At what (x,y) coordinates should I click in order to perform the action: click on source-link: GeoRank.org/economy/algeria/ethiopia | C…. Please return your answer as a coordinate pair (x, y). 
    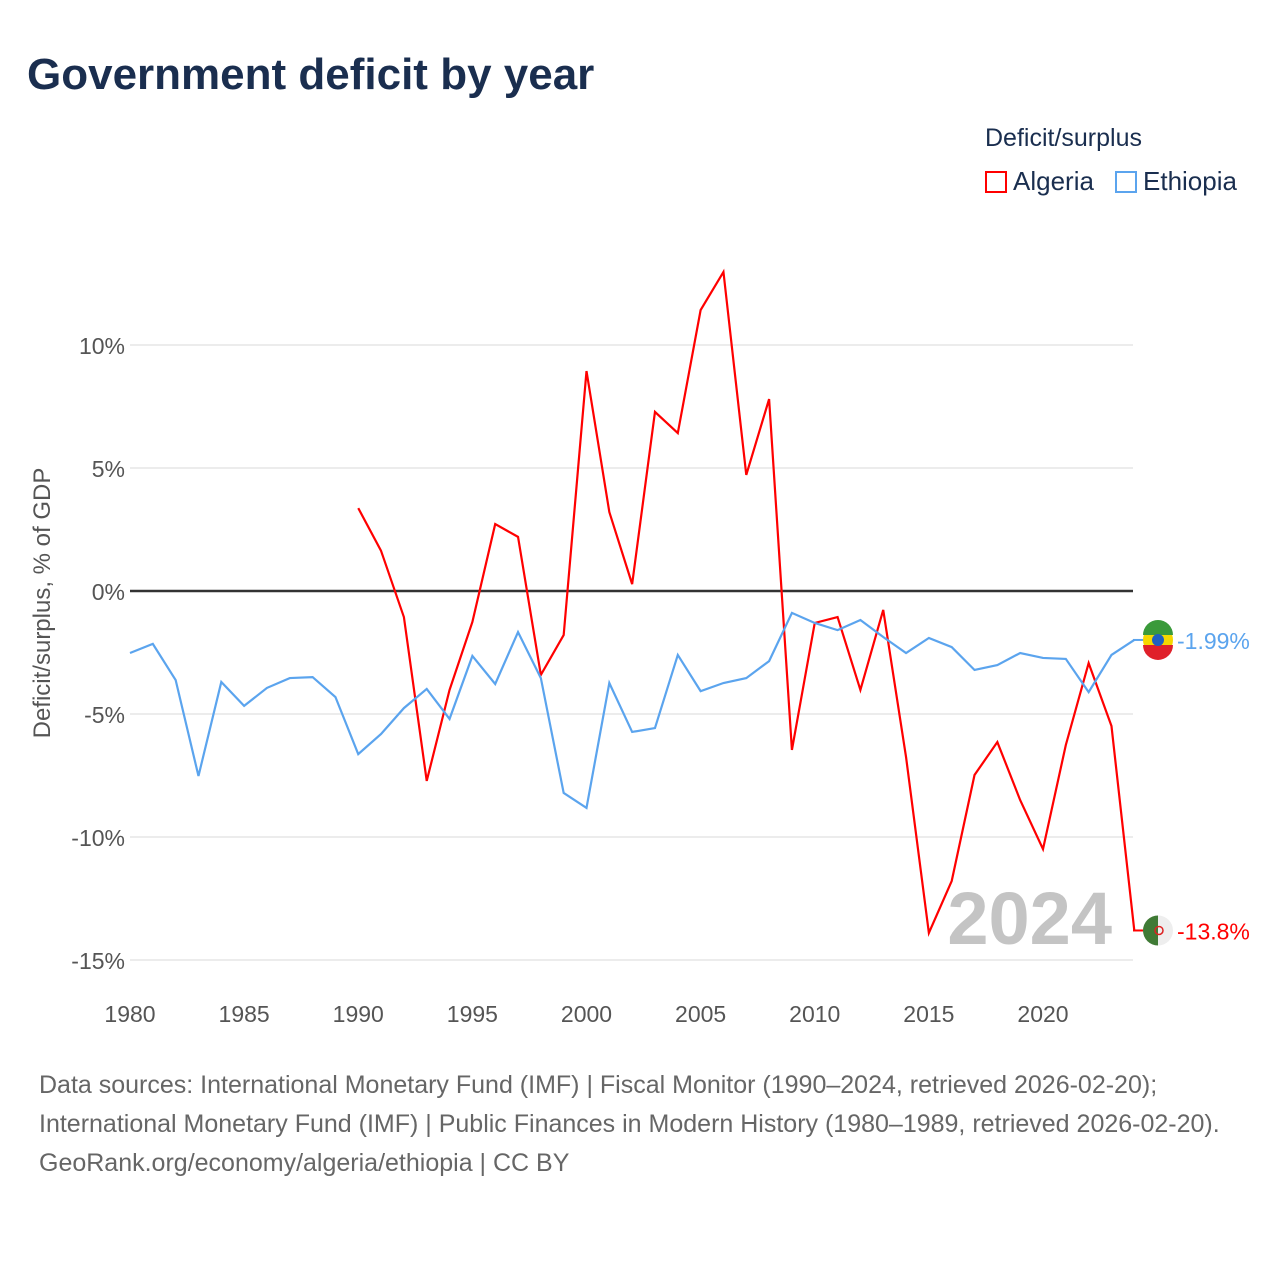
    Looking at the image, I should click on (304, 1163).